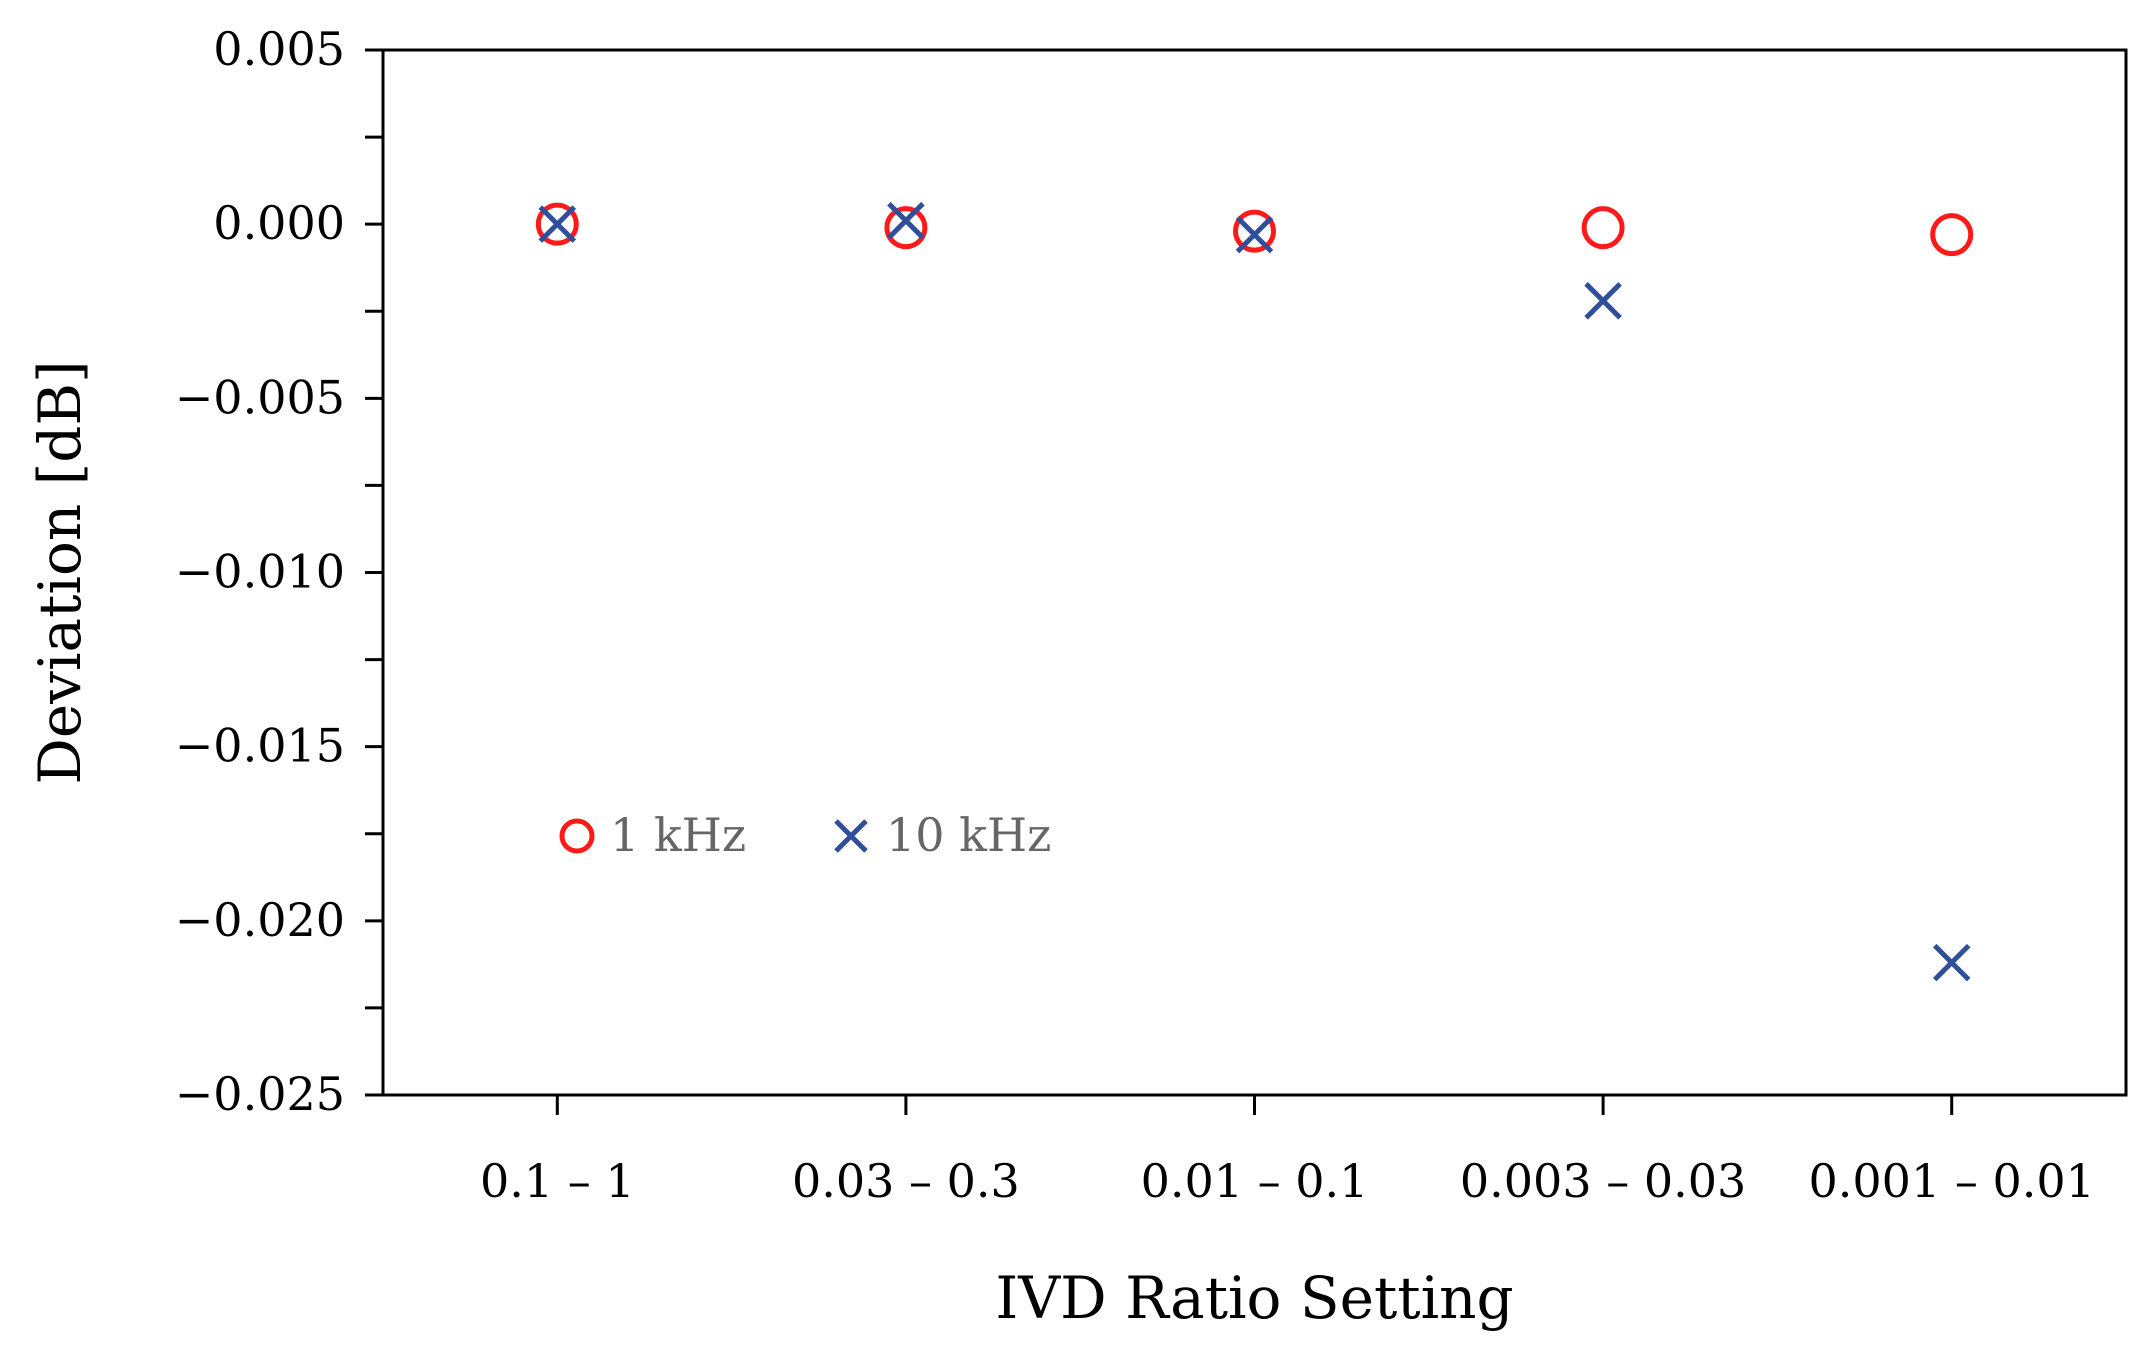 This screenshot has width=2143, height=1349. Describe the element at coordinates (60, 572) in the screenshot. I see `y-axis-title: Deviation [dB]` at that location.